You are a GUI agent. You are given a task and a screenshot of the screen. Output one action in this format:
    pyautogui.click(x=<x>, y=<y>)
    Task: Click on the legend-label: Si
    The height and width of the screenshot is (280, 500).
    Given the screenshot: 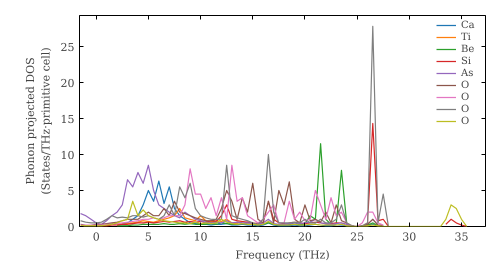 What is the action you would take?
    pyautogui.click(x=466, y=61)
    